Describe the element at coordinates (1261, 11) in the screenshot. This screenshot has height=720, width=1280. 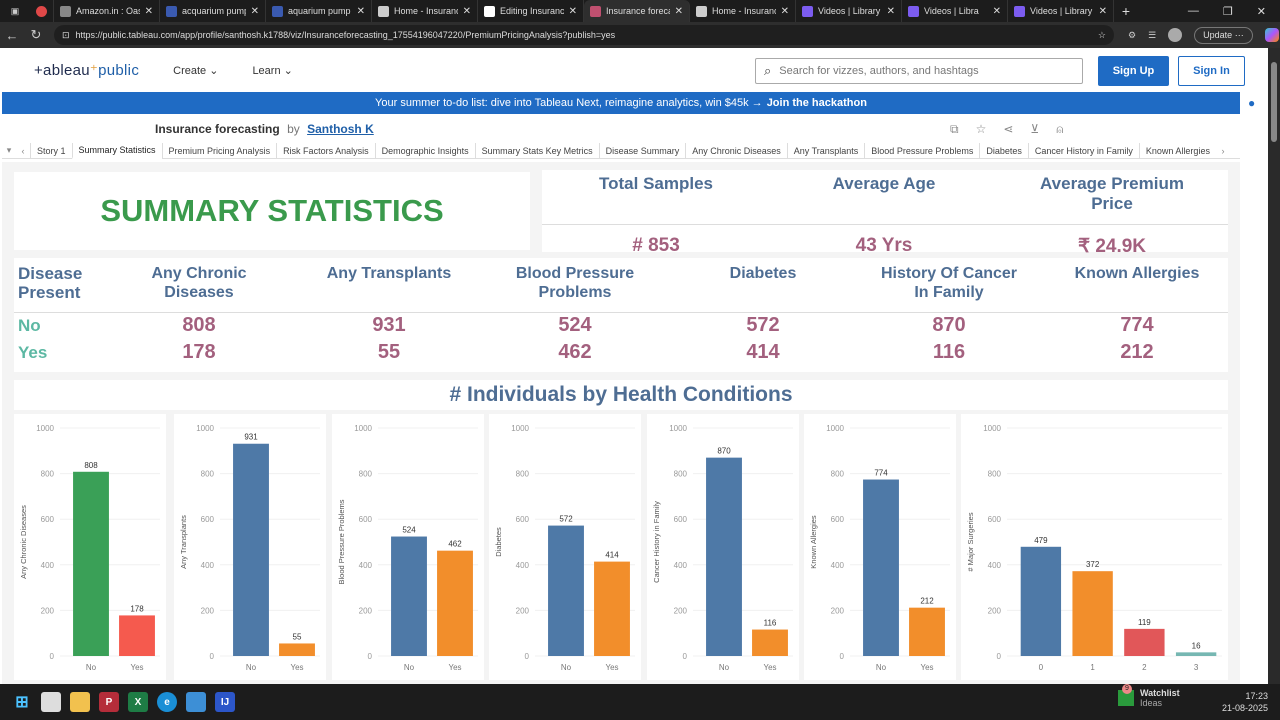
I see `close-window-button: ✕` at that location.